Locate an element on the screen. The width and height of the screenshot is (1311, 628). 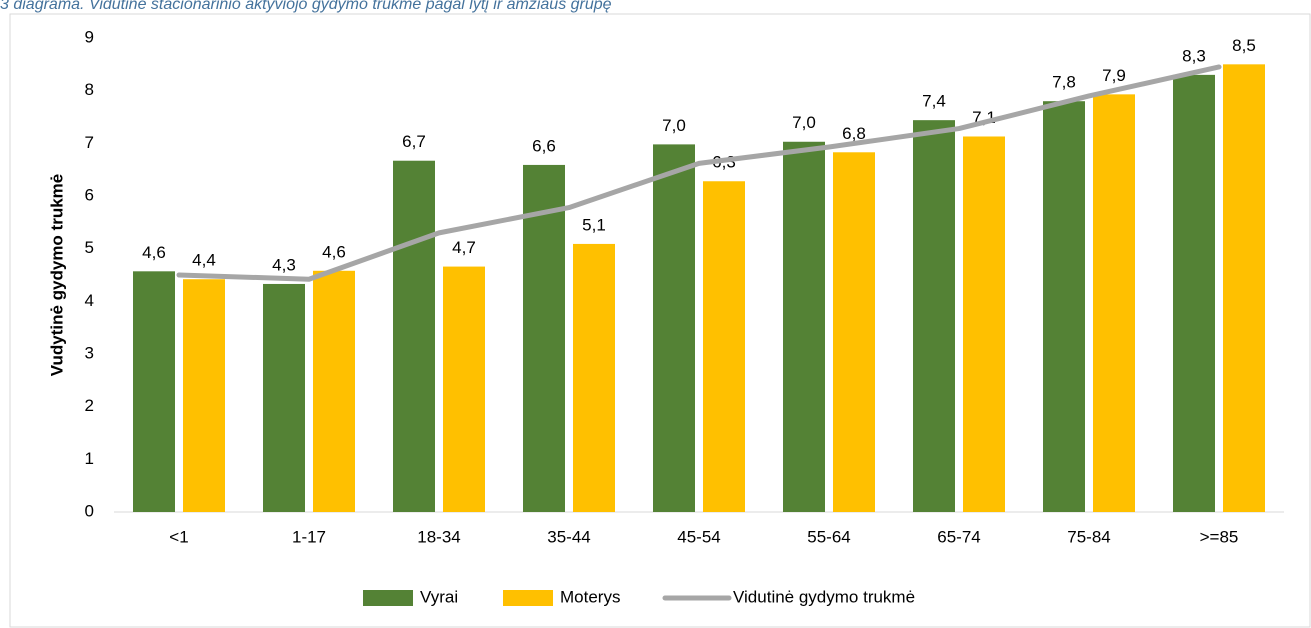
x-tick-label: 1-17 is located at coordinates (309, 536).